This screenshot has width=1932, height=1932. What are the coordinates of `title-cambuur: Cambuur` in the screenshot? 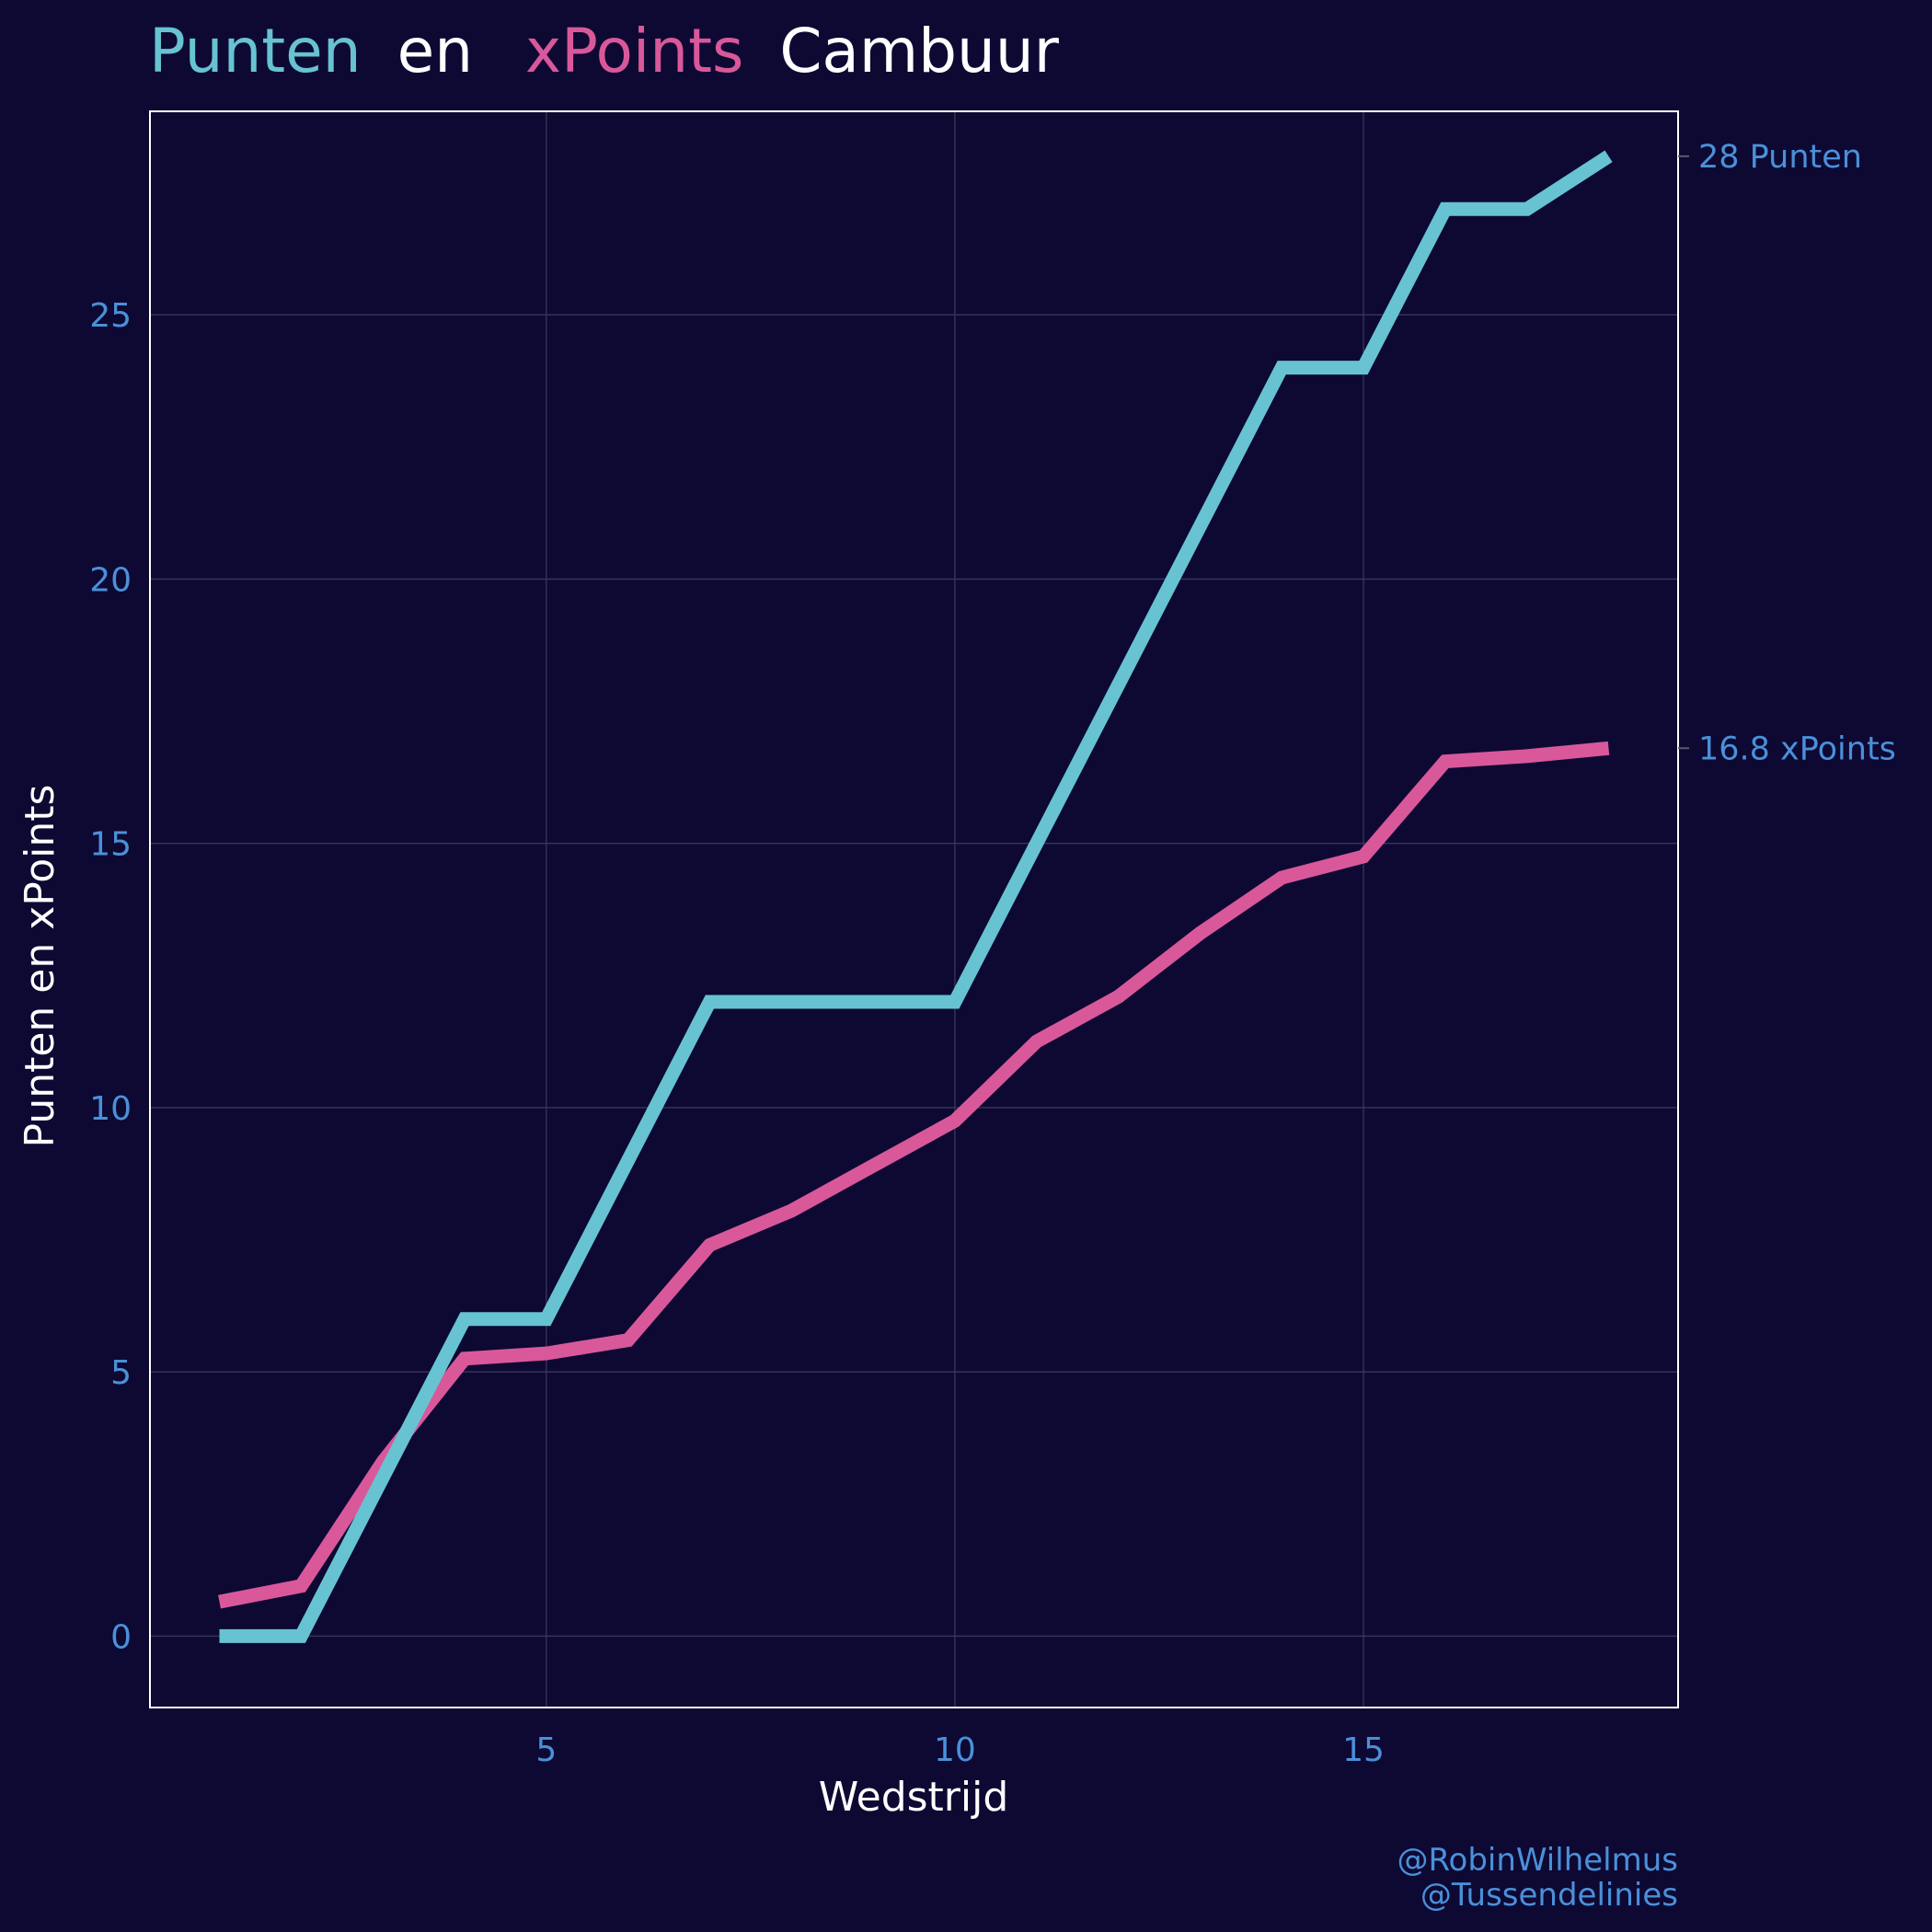 It's located at (919, 51).